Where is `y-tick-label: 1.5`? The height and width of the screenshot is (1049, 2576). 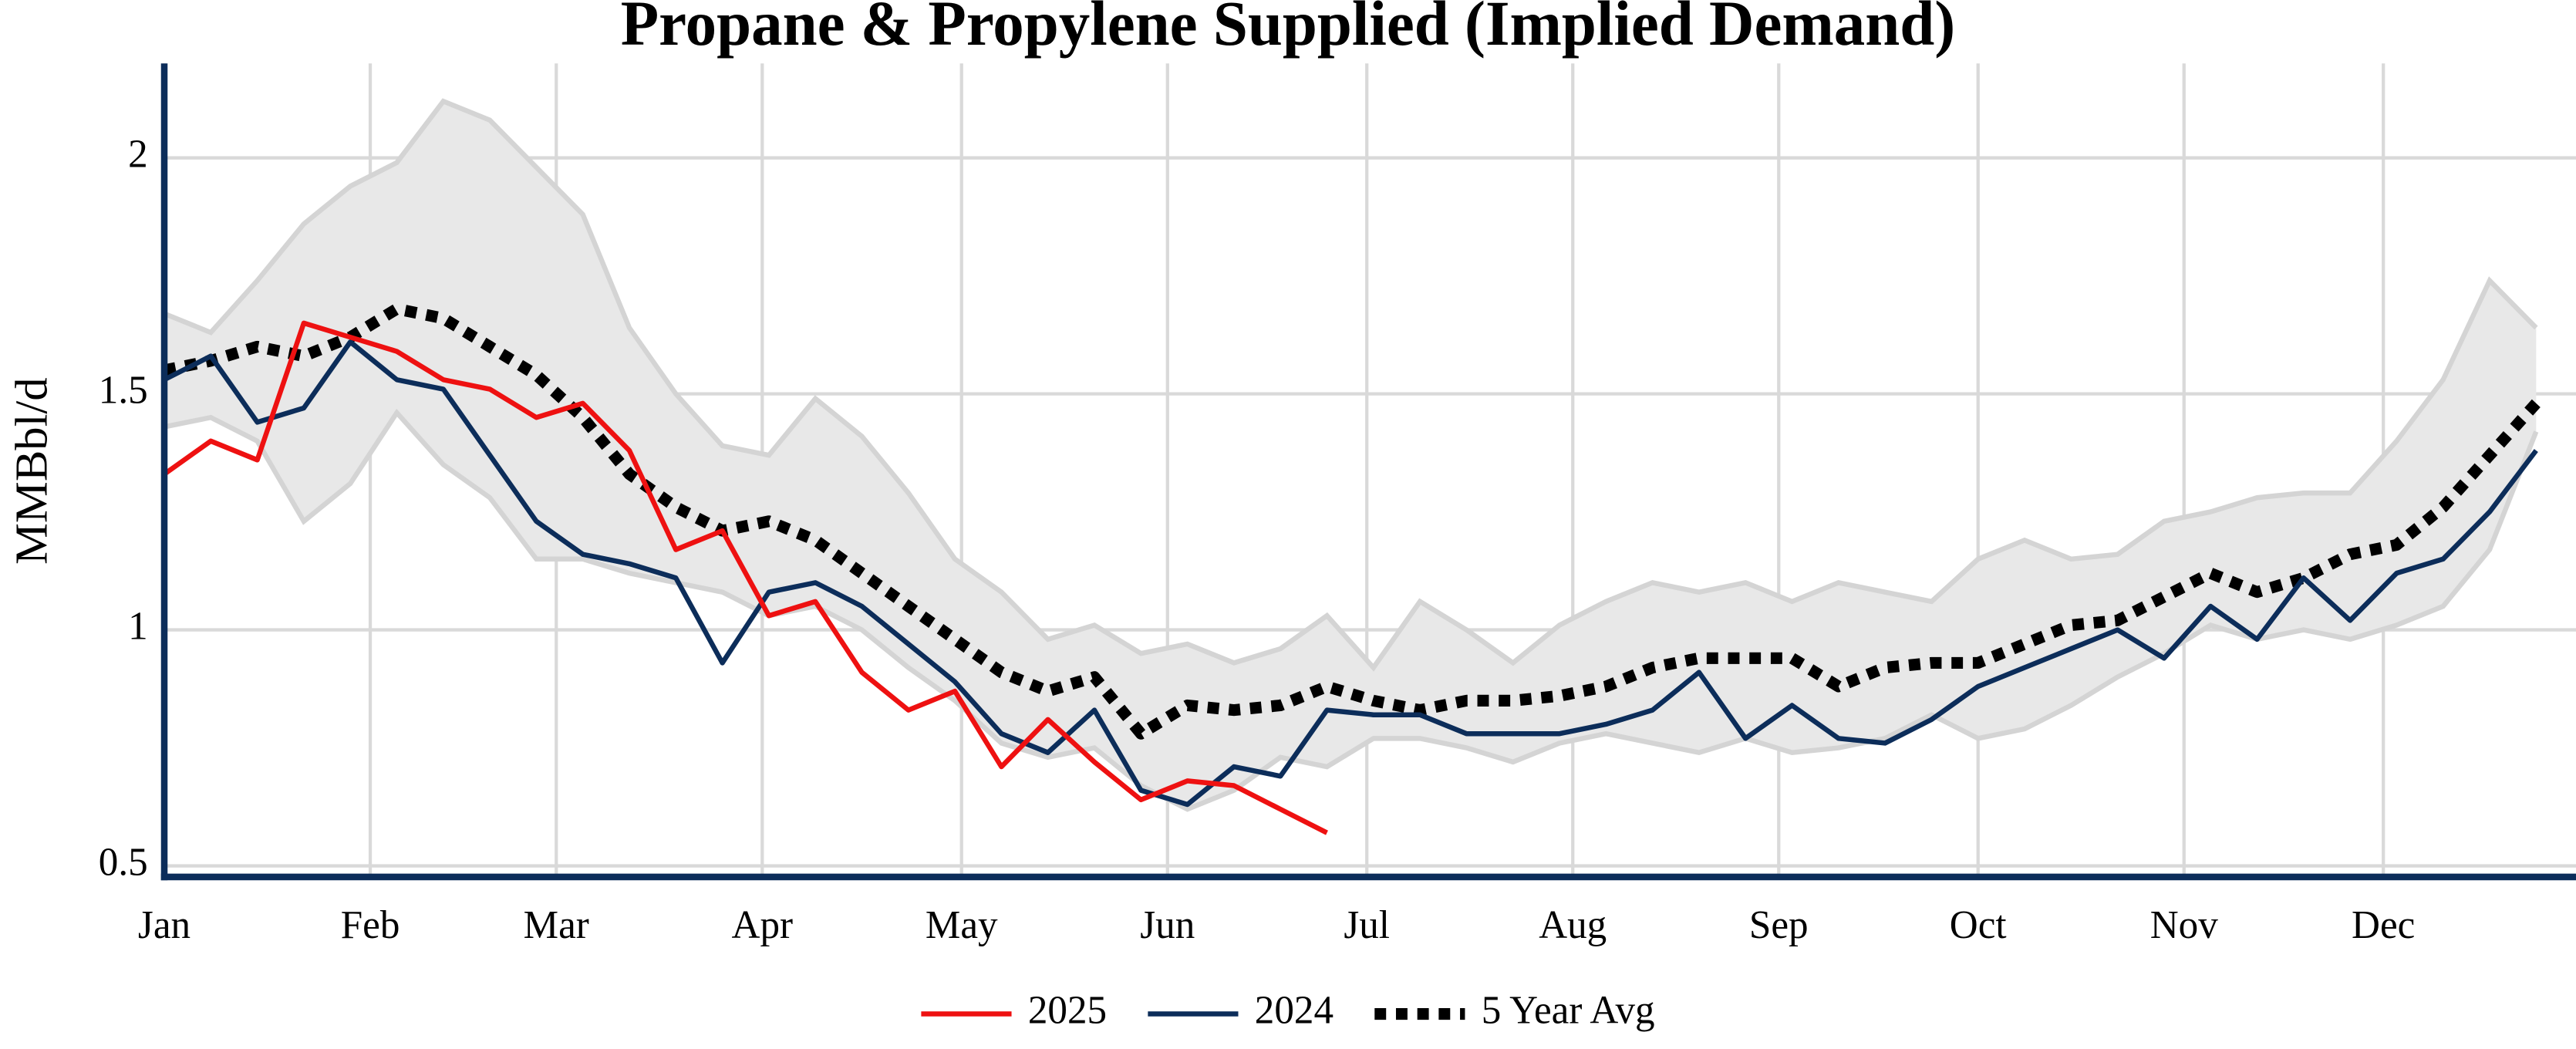 y-tick-label: 1.5 is located at coordinates (123, 390).